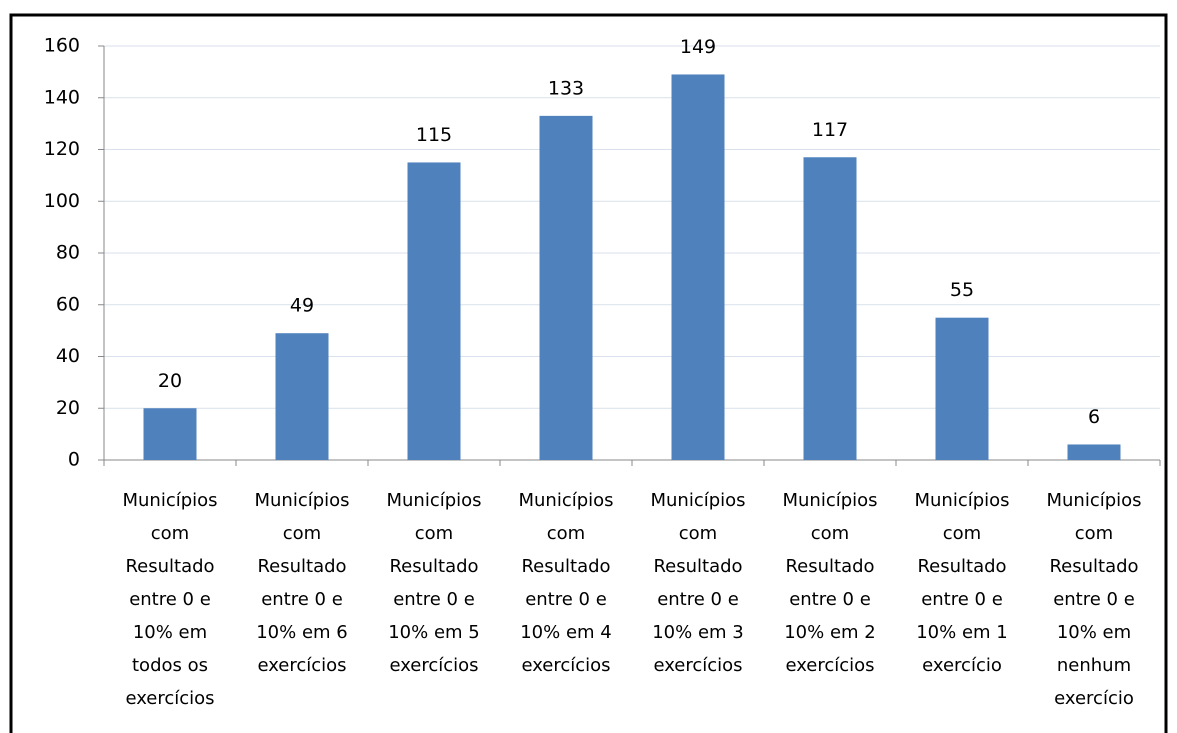 The width and height of the screenshot is (1177, 733). I want to click on y-tick-label: 80, so click(68, 253).